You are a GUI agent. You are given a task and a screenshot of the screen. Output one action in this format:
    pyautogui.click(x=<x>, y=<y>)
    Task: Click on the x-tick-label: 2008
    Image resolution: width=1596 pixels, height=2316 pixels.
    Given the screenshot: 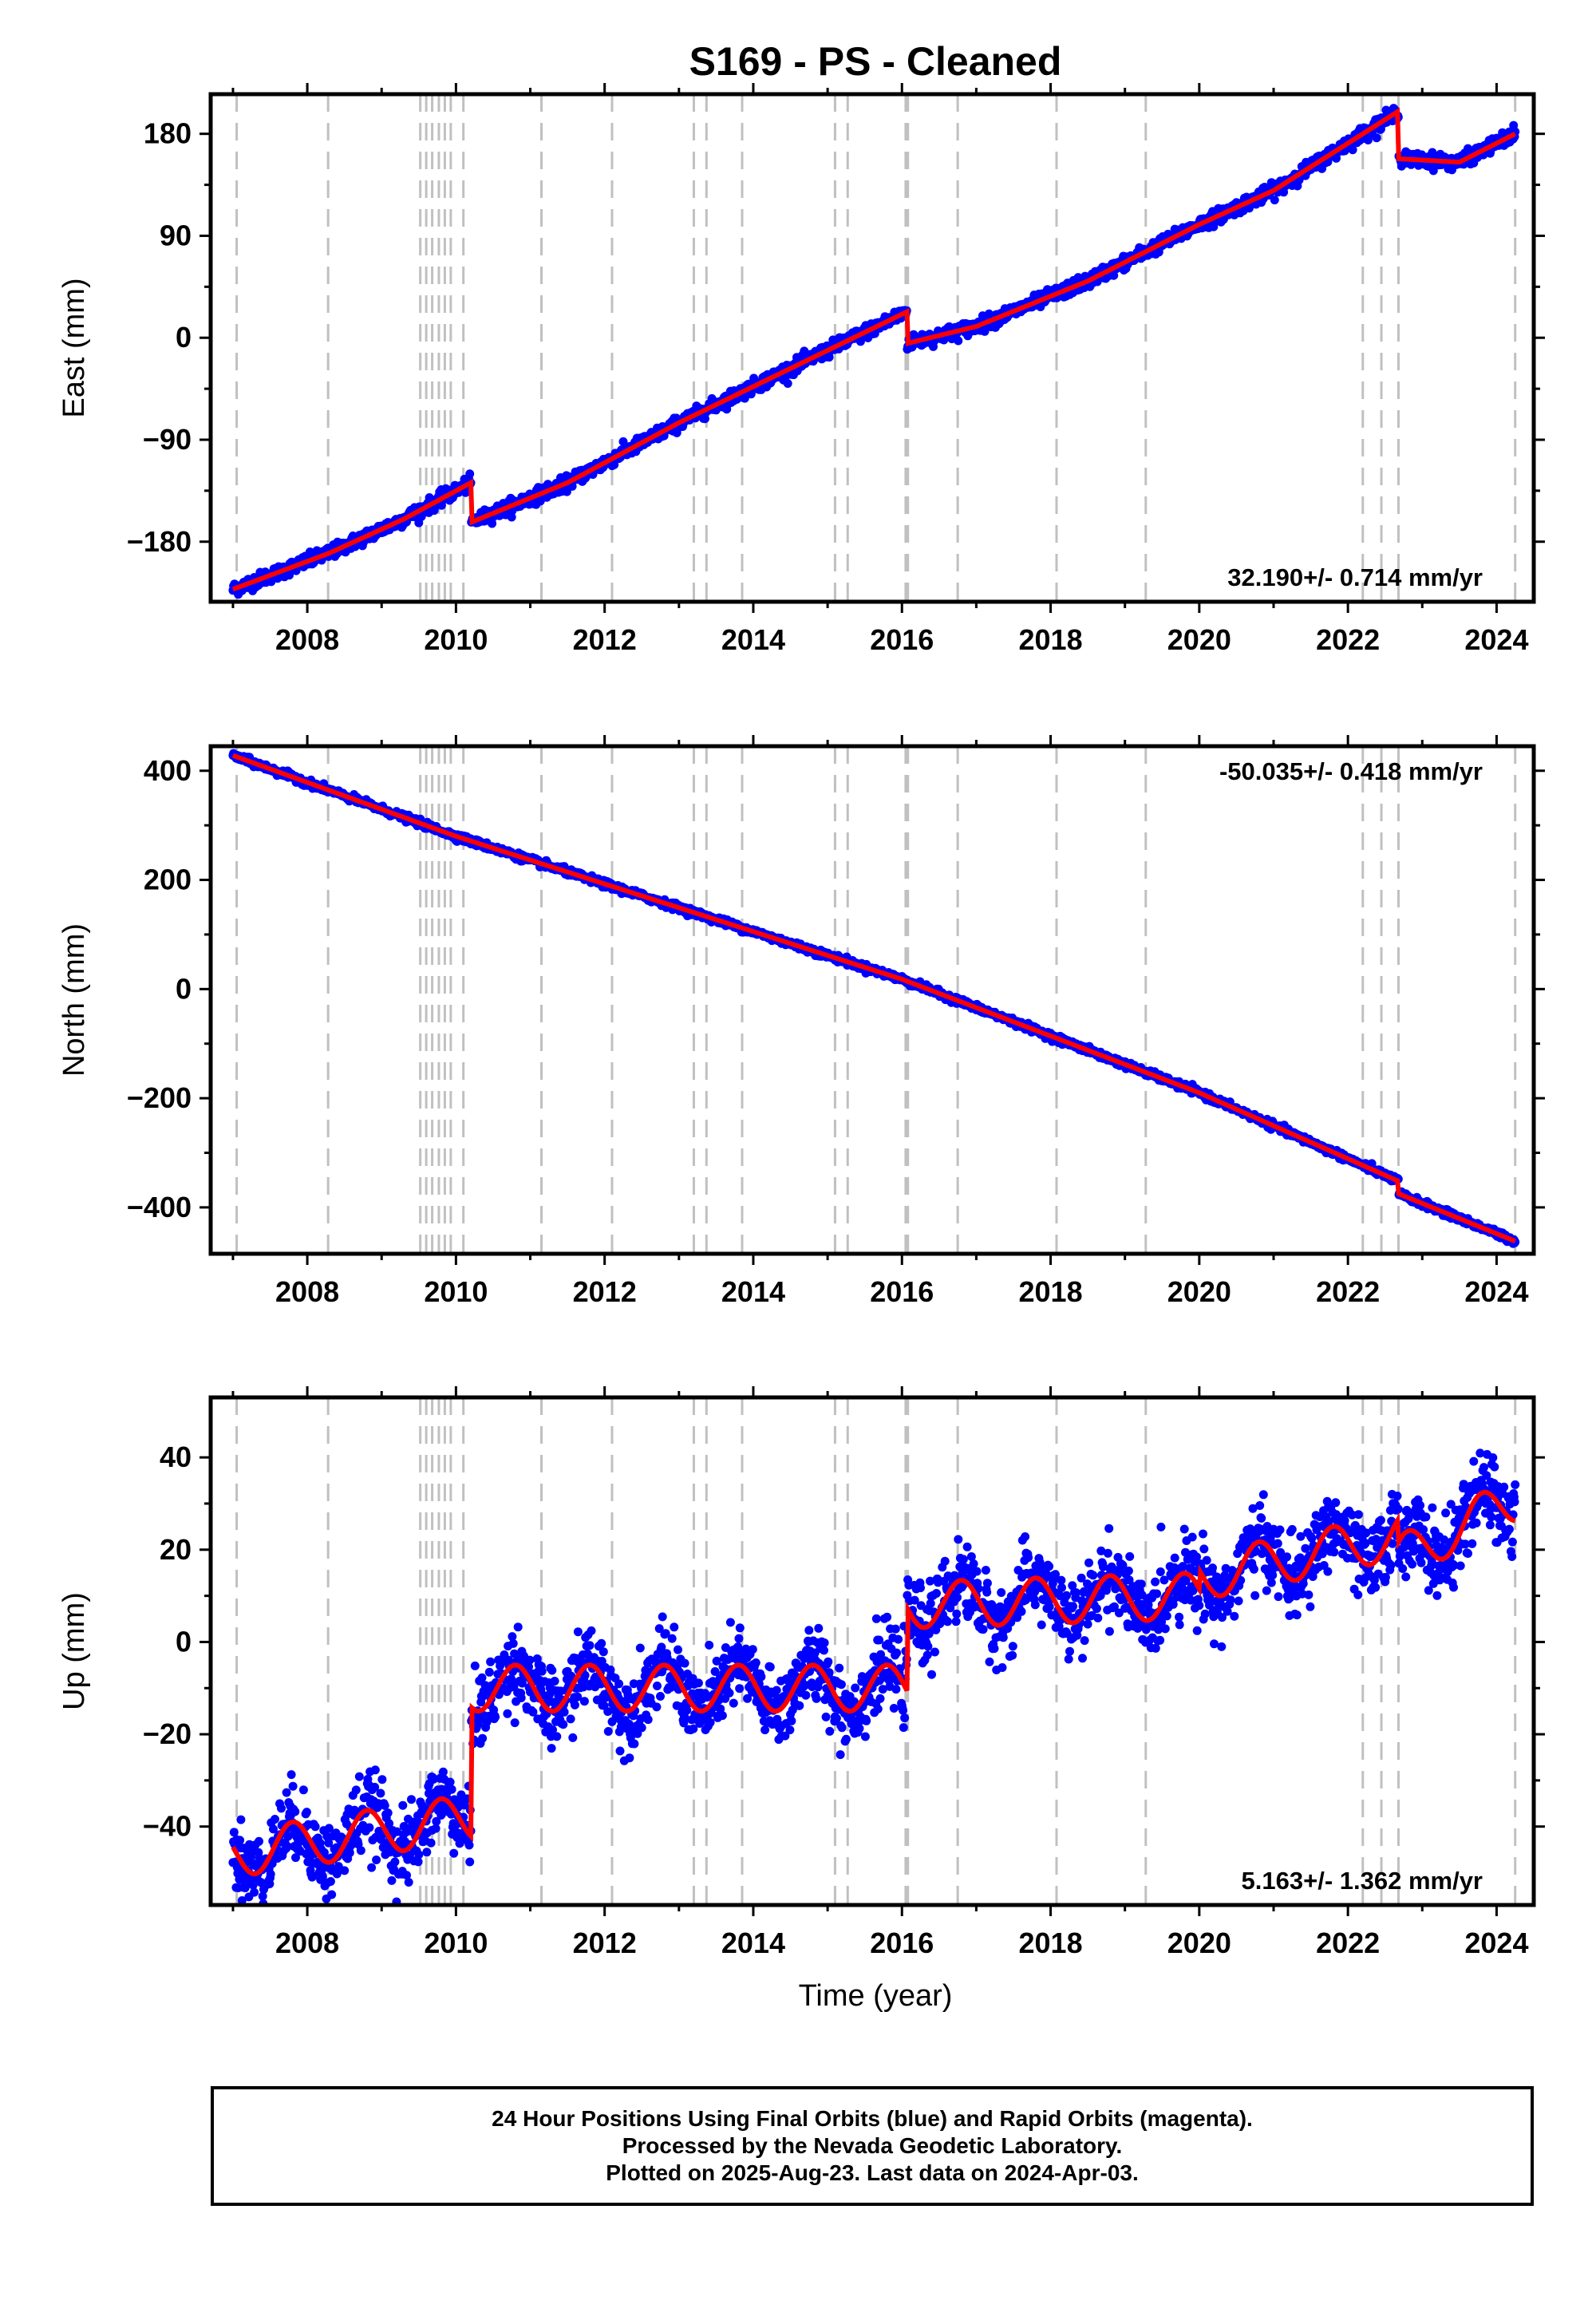 What is the action you would take?
    pyautogui.click(x=307, y=639)
    